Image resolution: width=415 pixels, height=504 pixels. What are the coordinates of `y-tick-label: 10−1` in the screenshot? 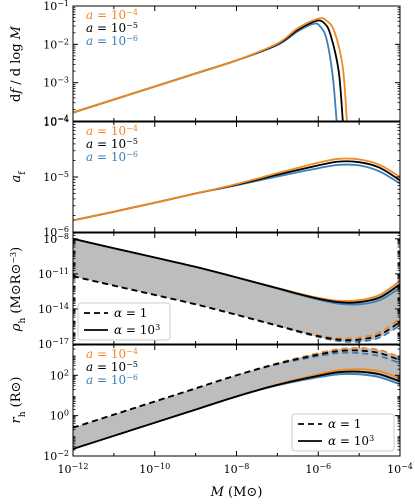 It's located at (56, 6).